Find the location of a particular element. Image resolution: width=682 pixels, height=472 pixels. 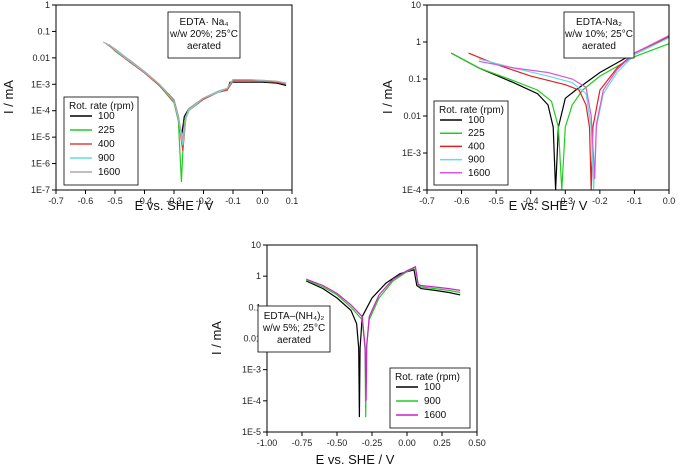

plot-frame is located at coordinates (548, 97).